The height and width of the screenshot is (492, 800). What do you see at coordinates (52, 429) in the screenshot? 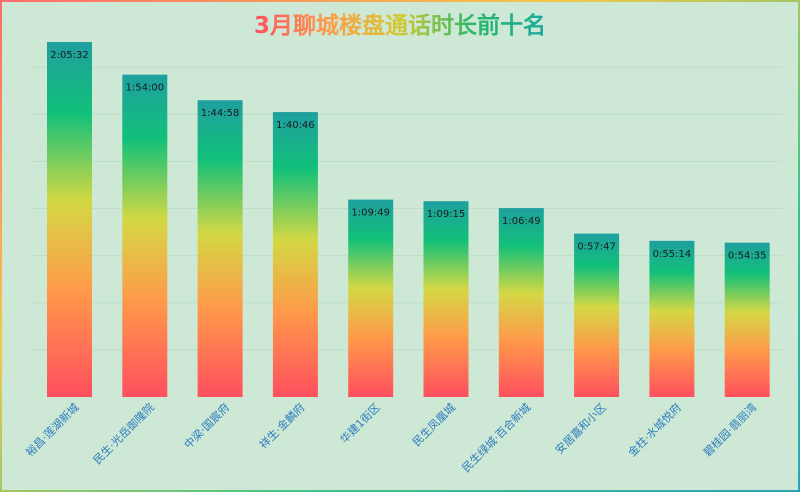
I see `category-label-1: 裕昌·莲湖新城` at bounding box center [52, 429].